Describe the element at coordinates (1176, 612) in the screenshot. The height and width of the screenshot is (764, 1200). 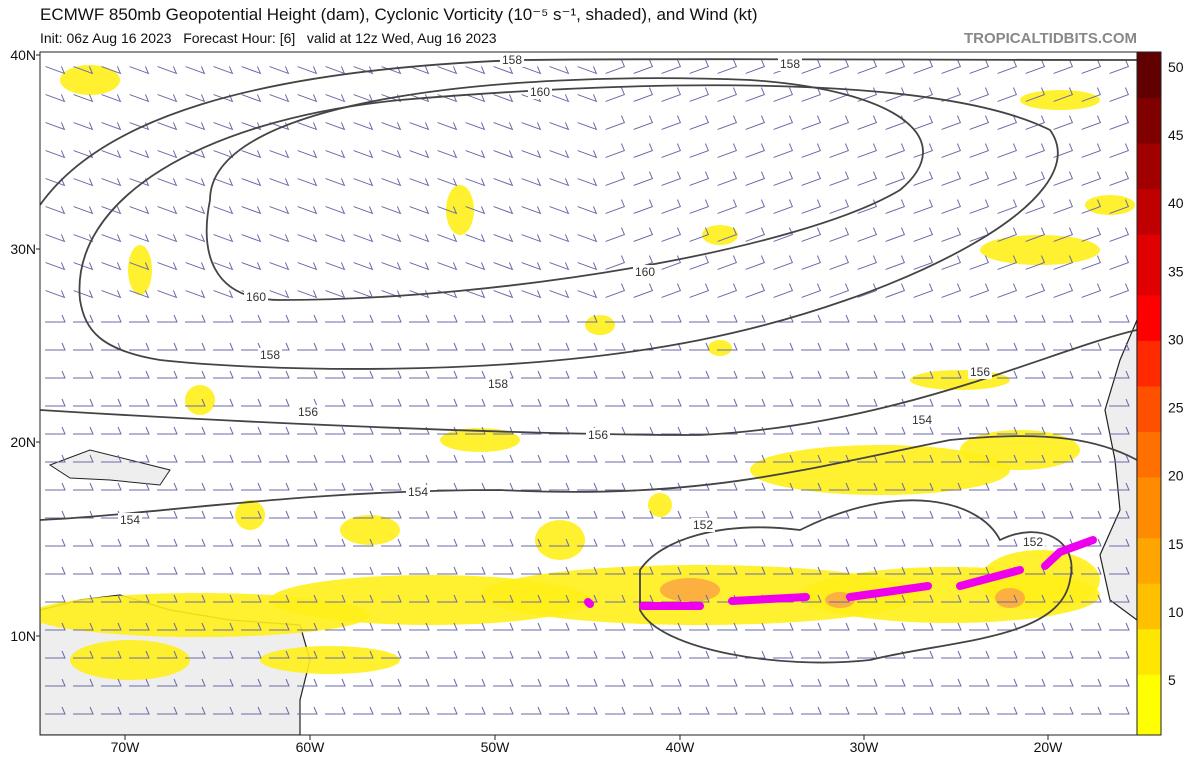
I see `colorbar-label: 10` at that location.